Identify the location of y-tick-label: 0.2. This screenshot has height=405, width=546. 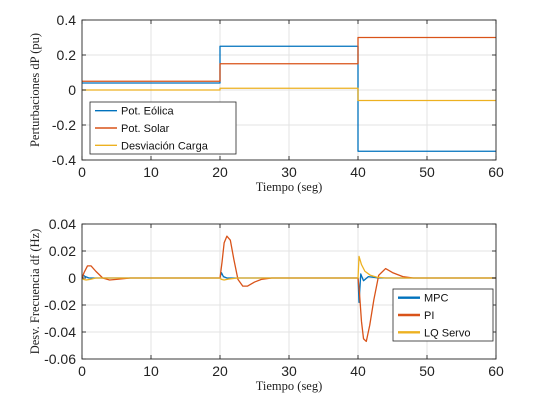
(67, 55).